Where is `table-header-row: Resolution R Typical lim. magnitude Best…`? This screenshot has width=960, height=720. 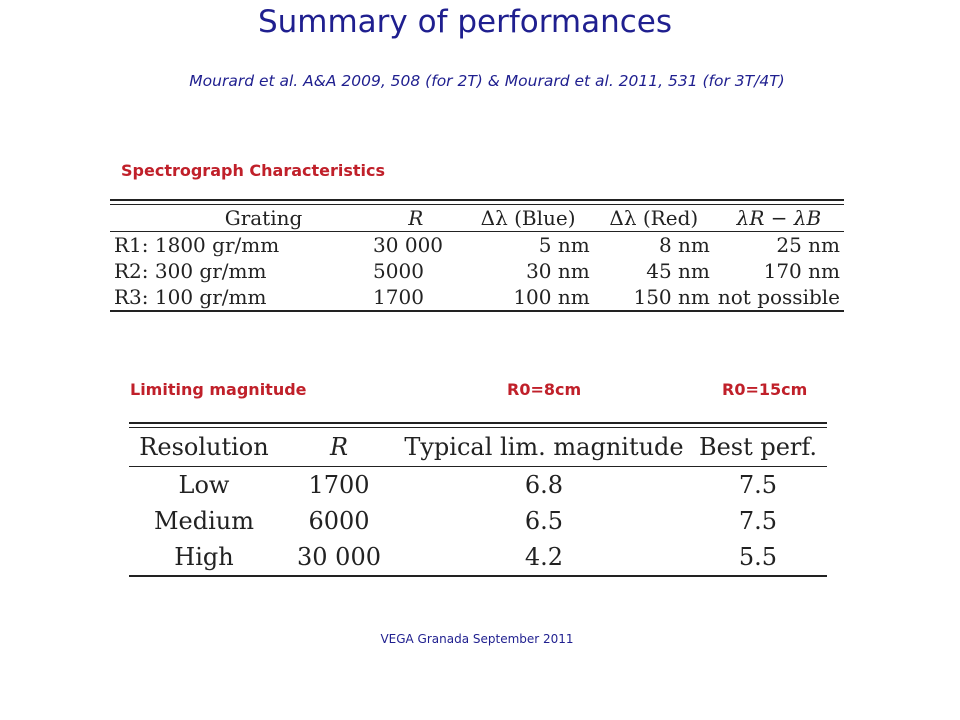 table-header-row: Resolution R Typical lim. magnitude Best… is located at coordinates (478, 447).